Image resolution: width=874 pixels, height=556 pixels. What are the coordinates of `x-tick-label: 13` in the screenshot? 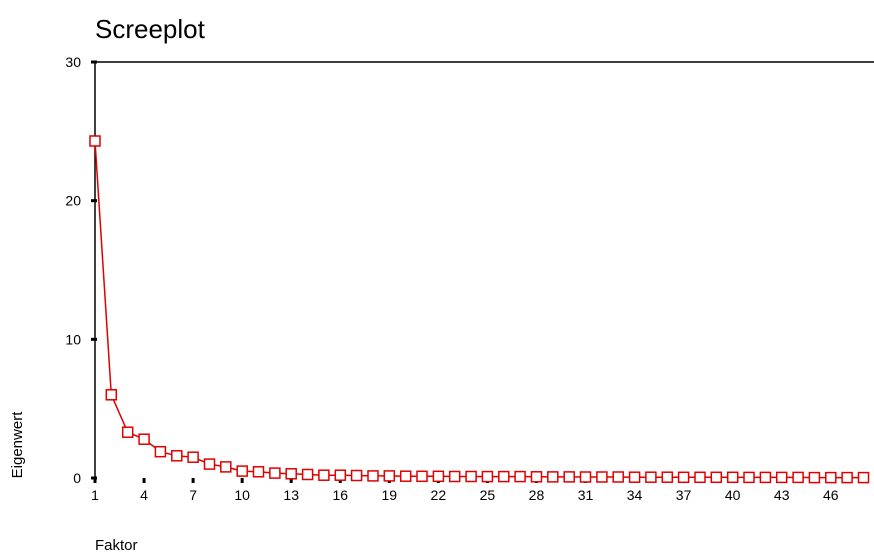 It's located at (291, 495).